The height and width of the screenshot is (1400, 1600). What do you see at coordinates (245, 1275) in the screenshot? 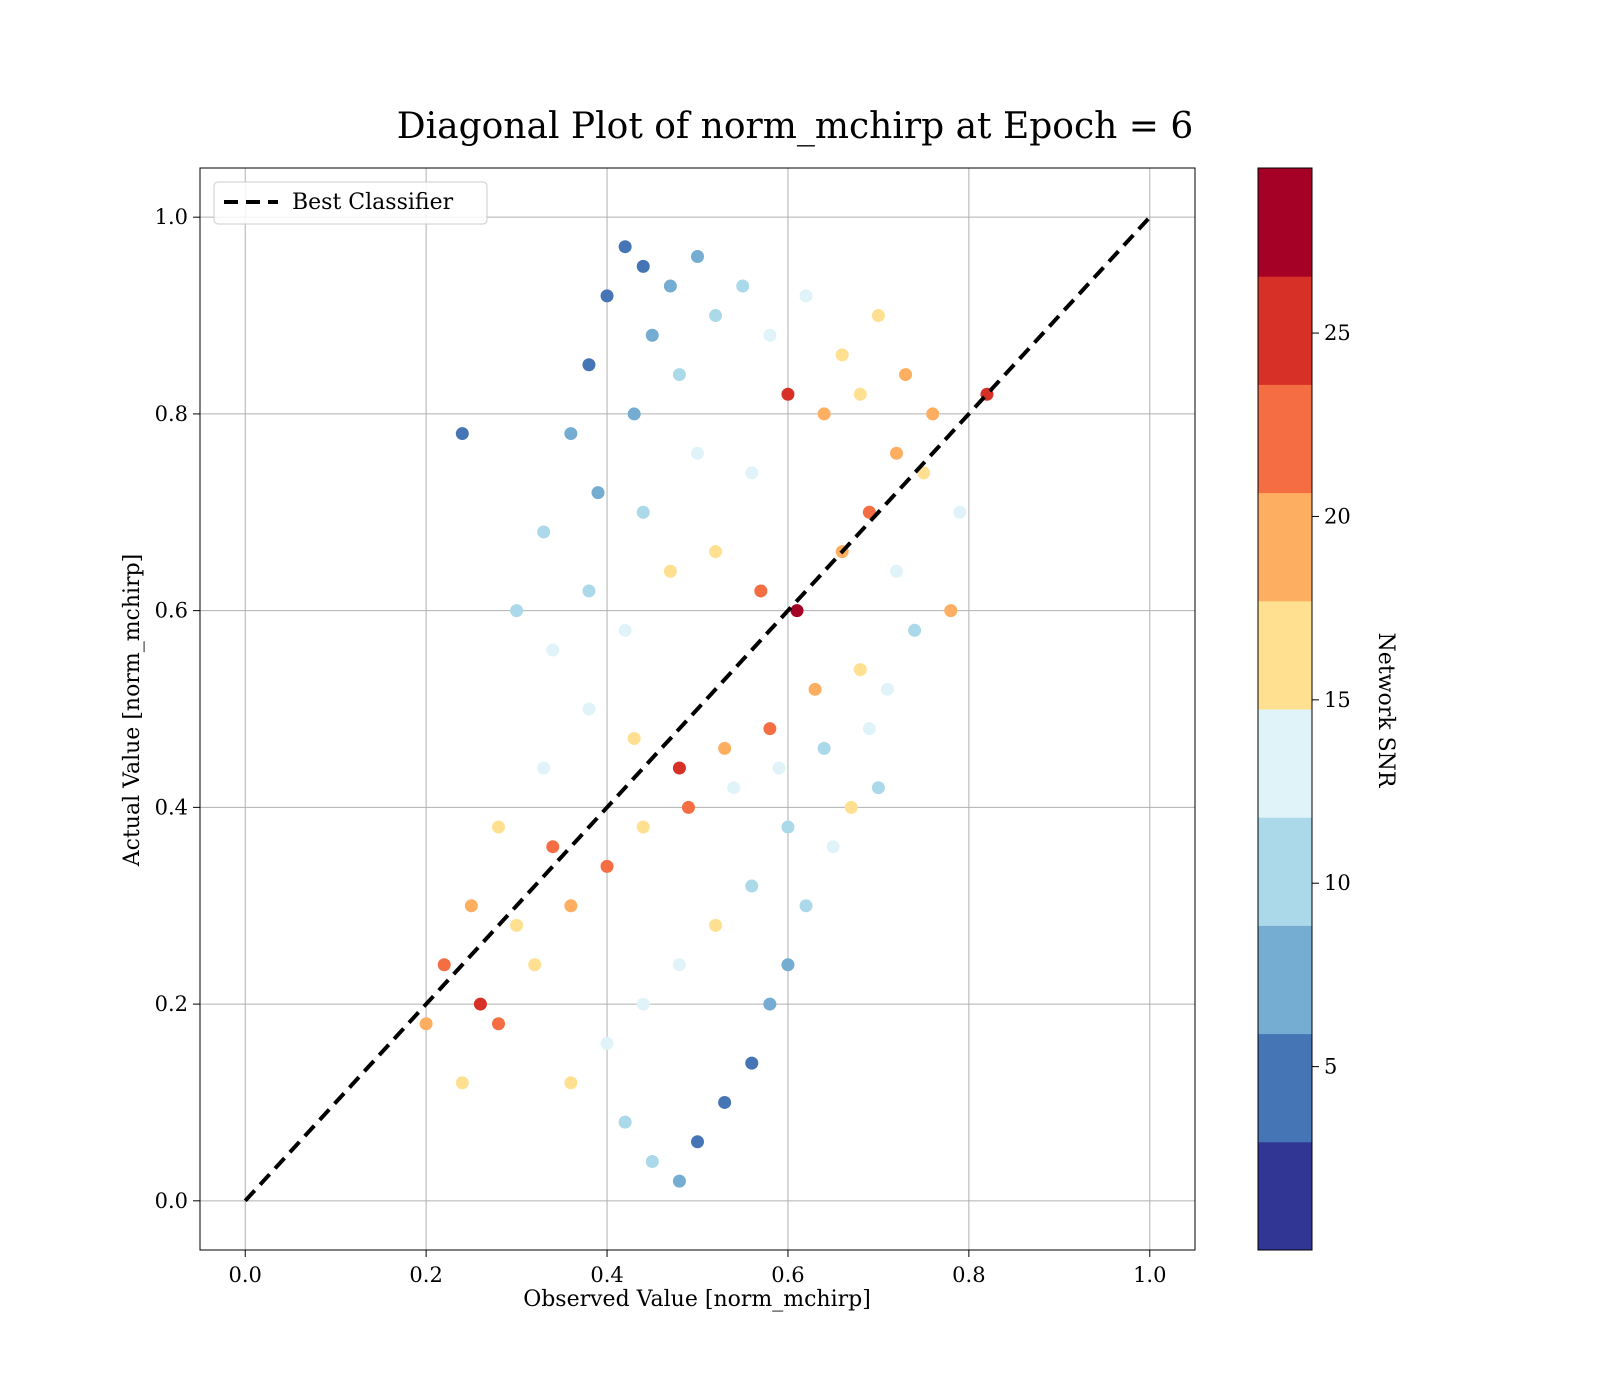
I see `x-tick-label: 0.0` at bounding box center [245, 1275].